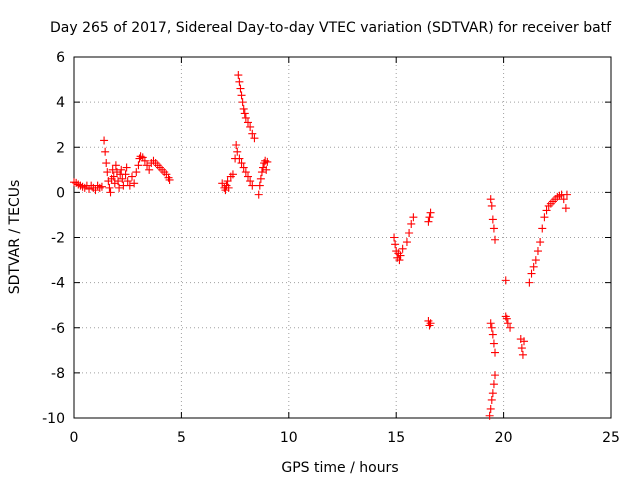  I want to click on x-axis-title: GPS time / hours, so click(339, 468).